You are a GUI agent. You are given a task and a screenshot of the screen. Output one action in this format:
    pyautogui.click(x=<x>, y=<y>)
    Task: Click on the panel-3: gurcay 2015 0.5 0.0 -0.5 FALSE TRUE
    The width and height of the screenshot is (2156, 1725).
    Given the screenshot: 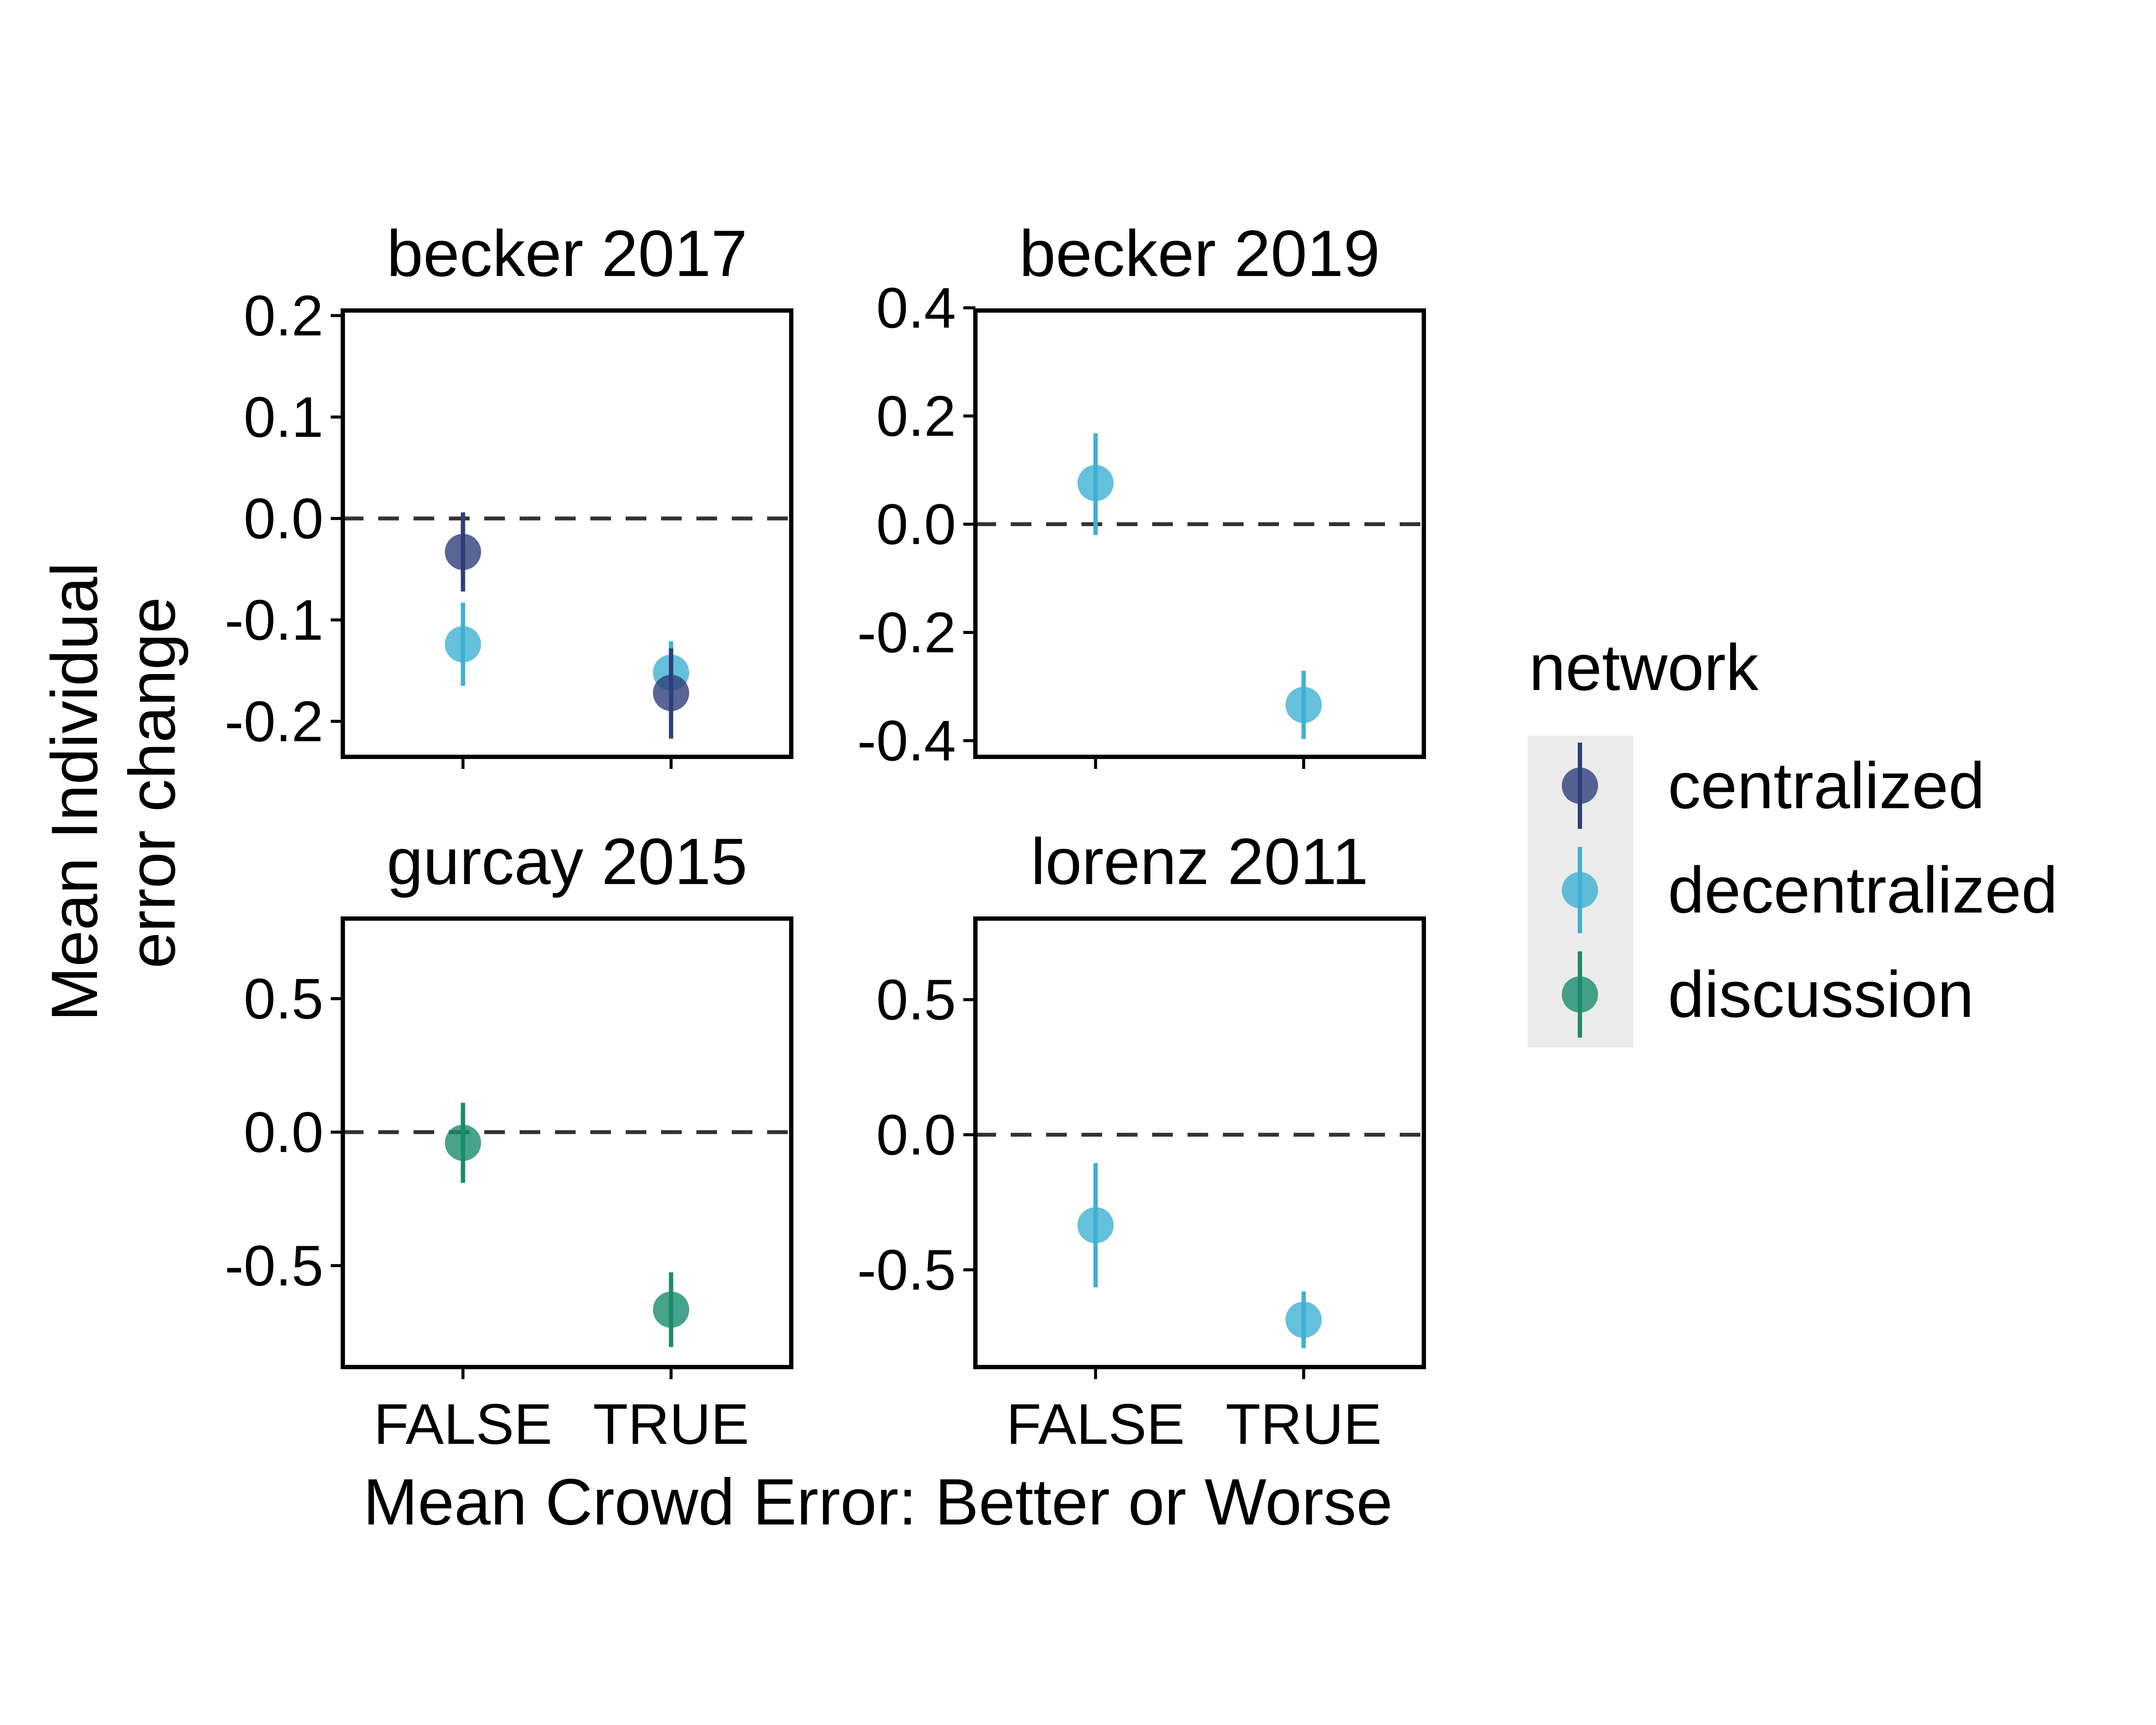 What is the action you would take?
    pyautogui.click(x=509, y=1141)
    